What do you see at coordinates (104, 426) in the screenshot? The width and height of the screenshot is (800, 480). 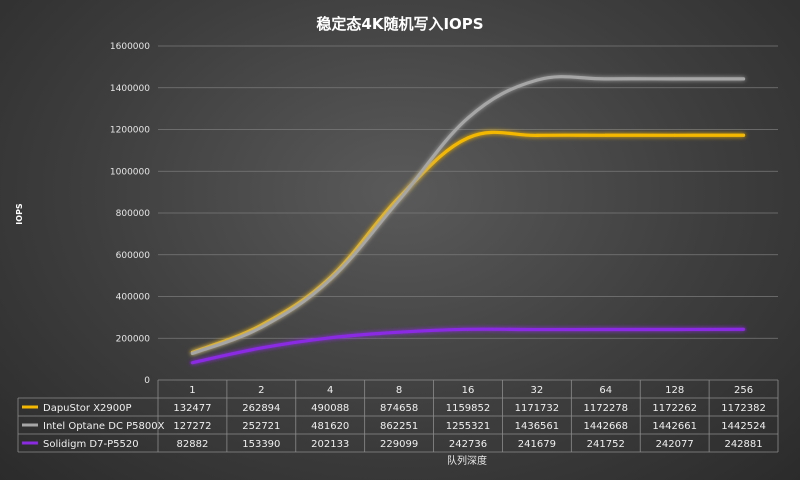 I see `legend-entry: Intel Optane DC P5800X` at bounding box center [104, 426].